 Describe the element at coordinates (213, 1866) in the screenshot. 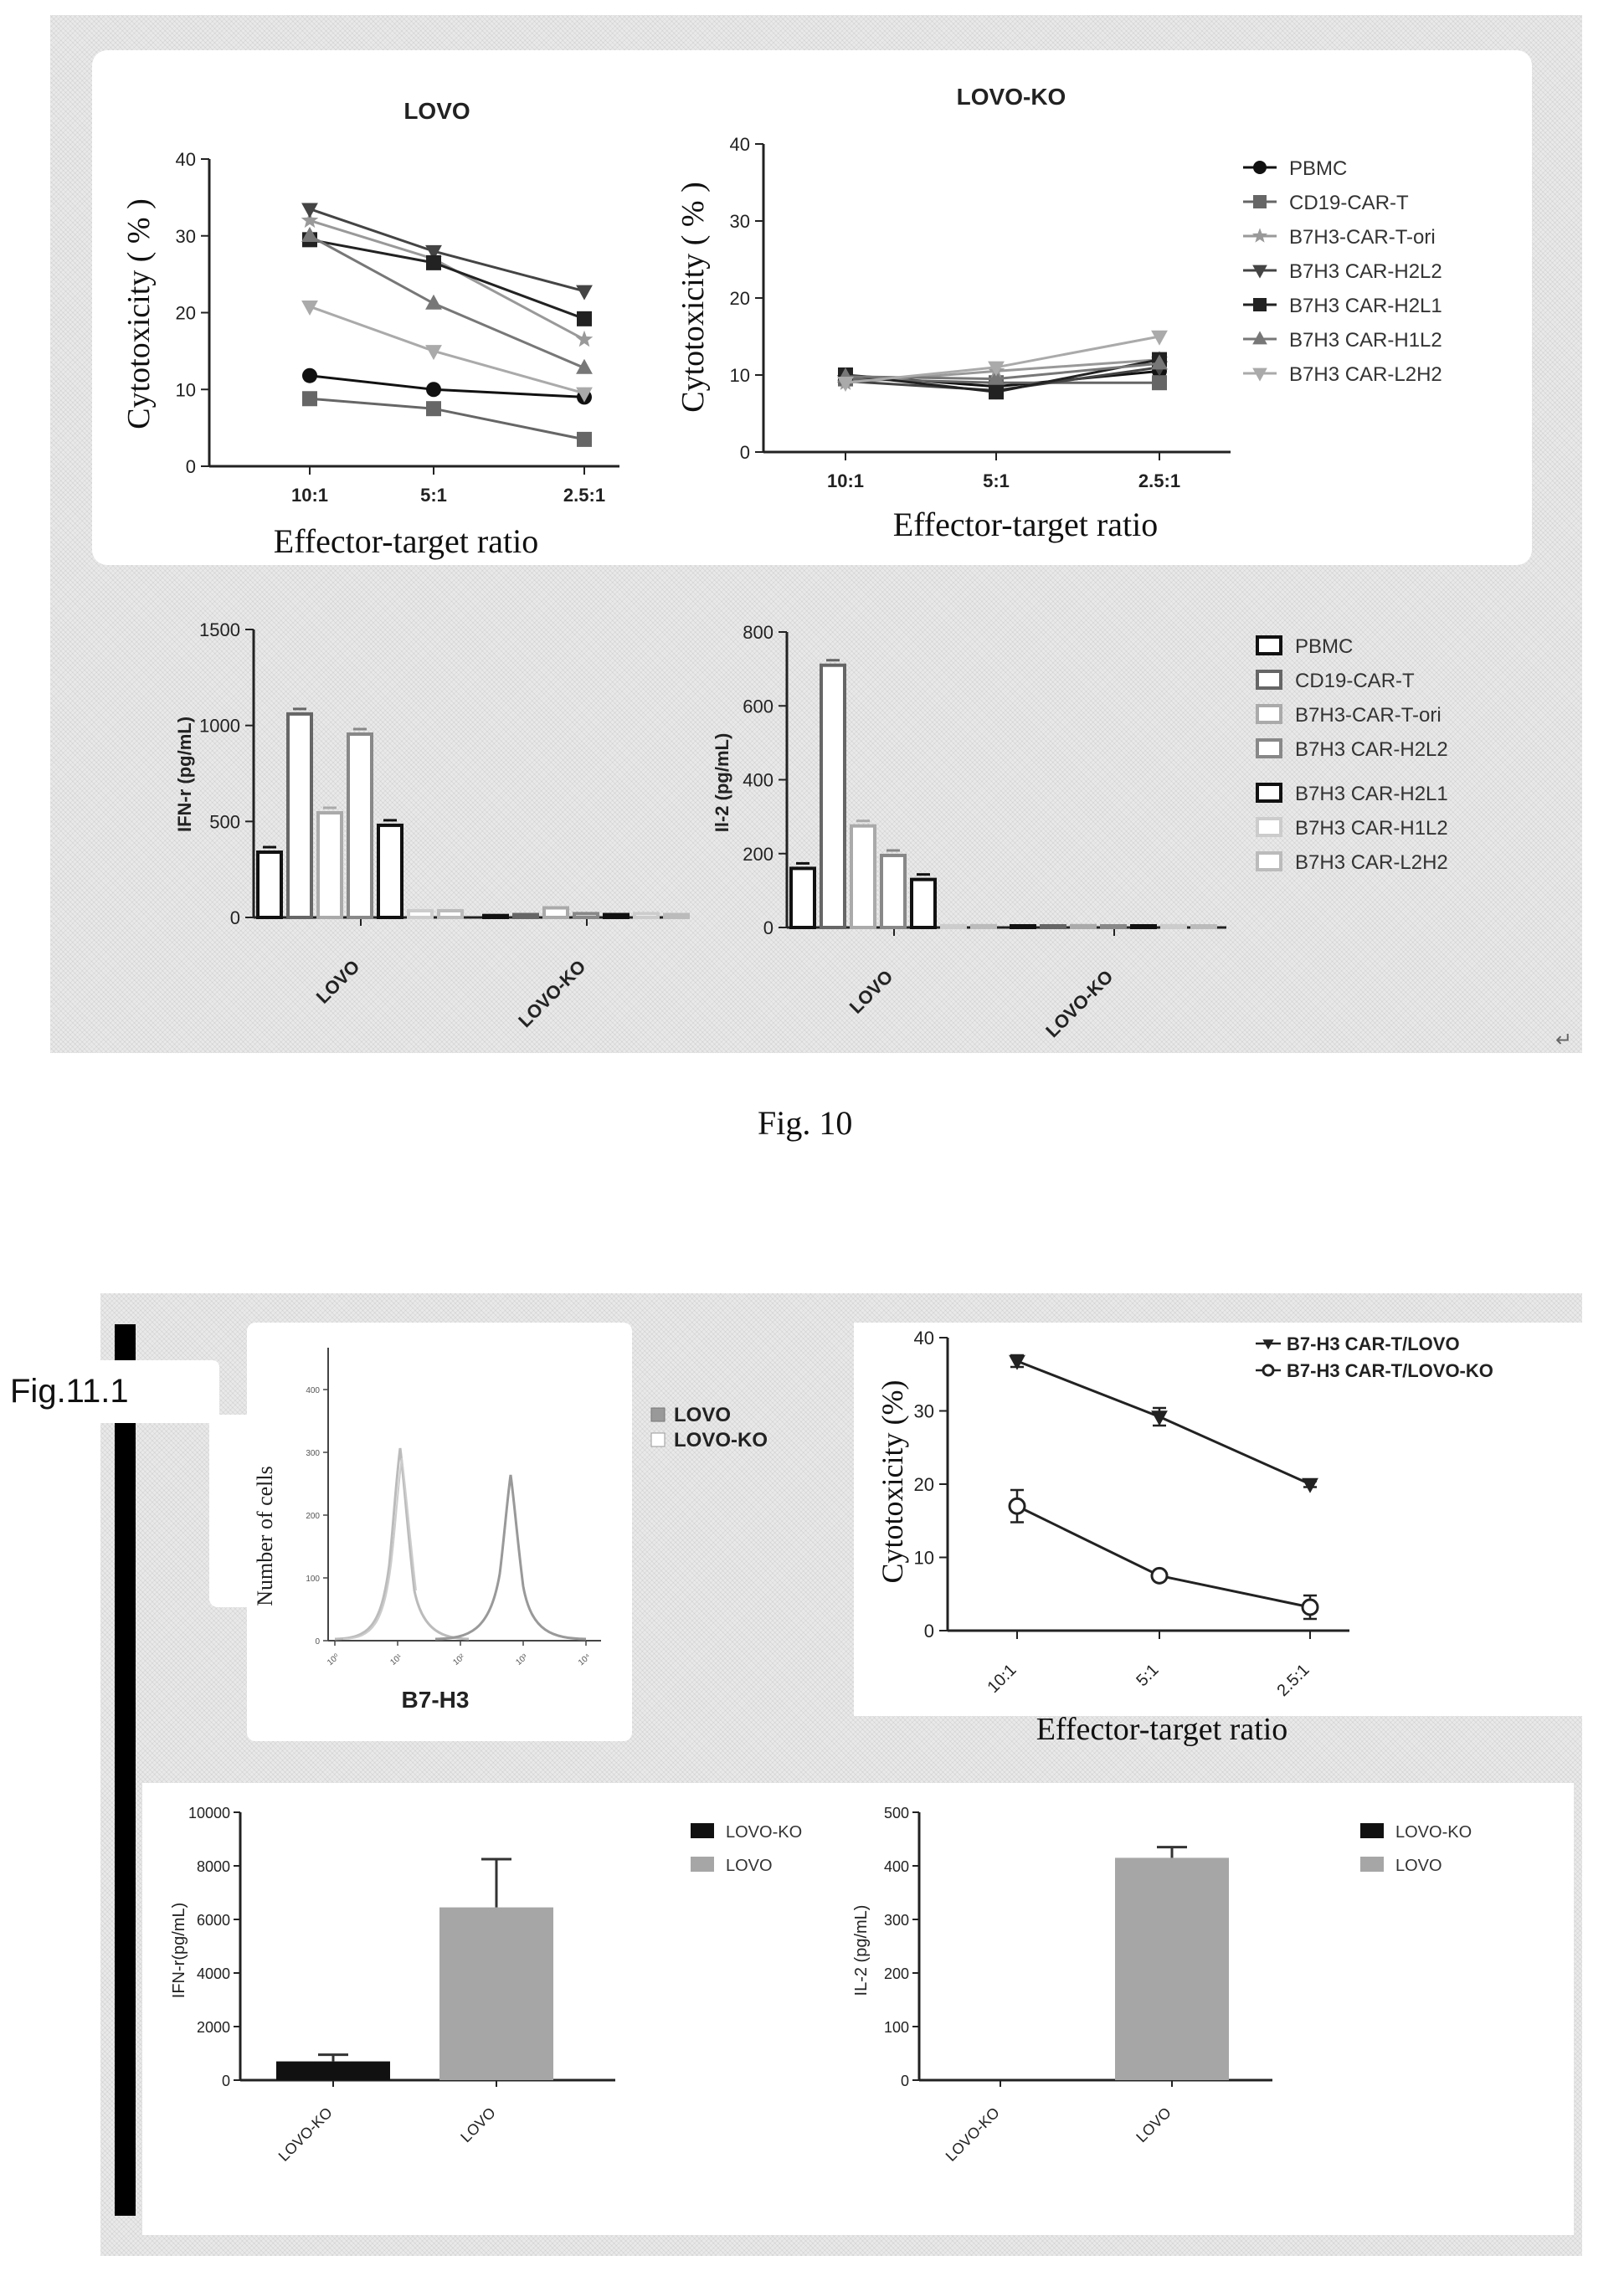

I see `y-tick-label: 8000` at that location.